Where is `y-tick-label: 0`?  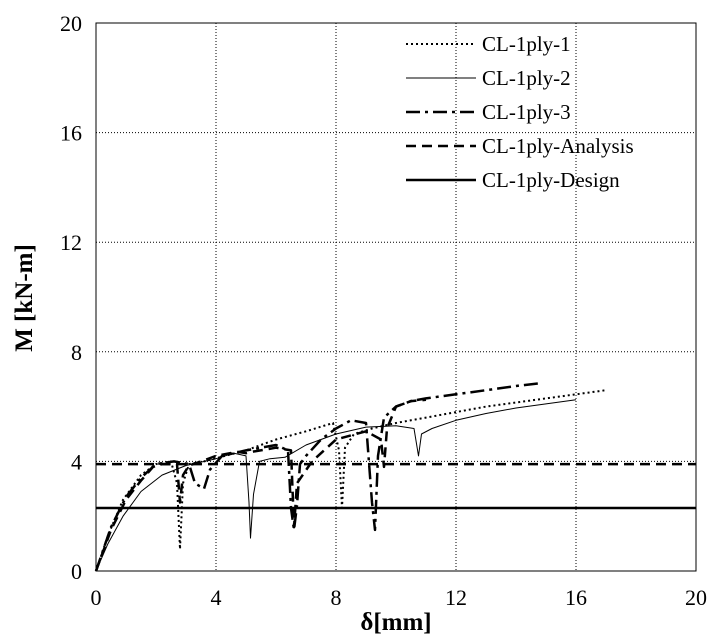 y-tick-label: 0 is located at coordinates (76, 571).